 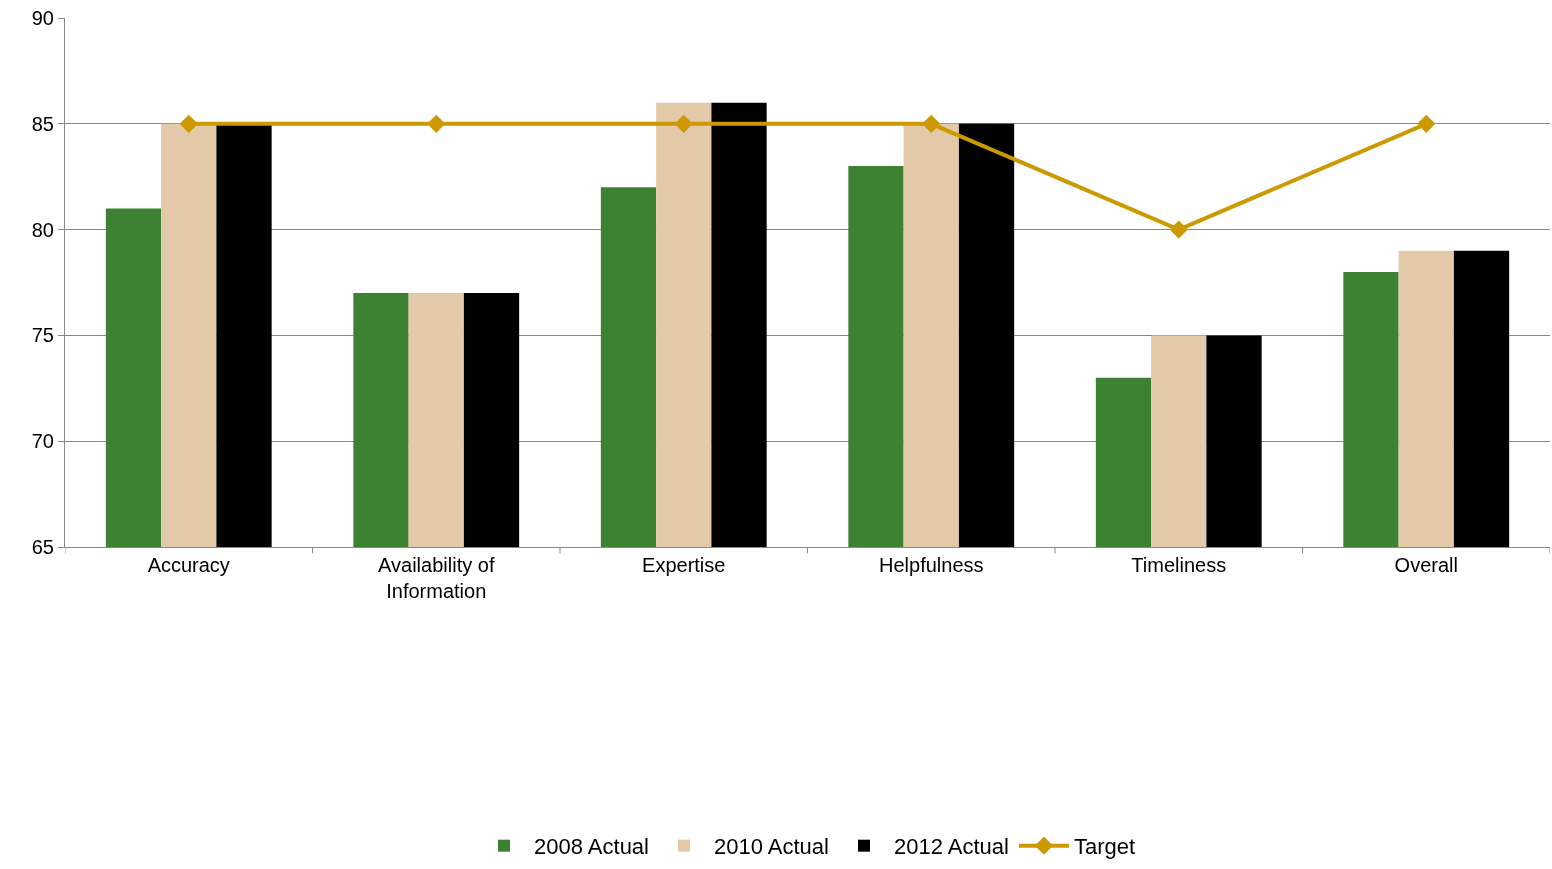 I want to click on y-tick-label: 70, so click(x=42, y=441).